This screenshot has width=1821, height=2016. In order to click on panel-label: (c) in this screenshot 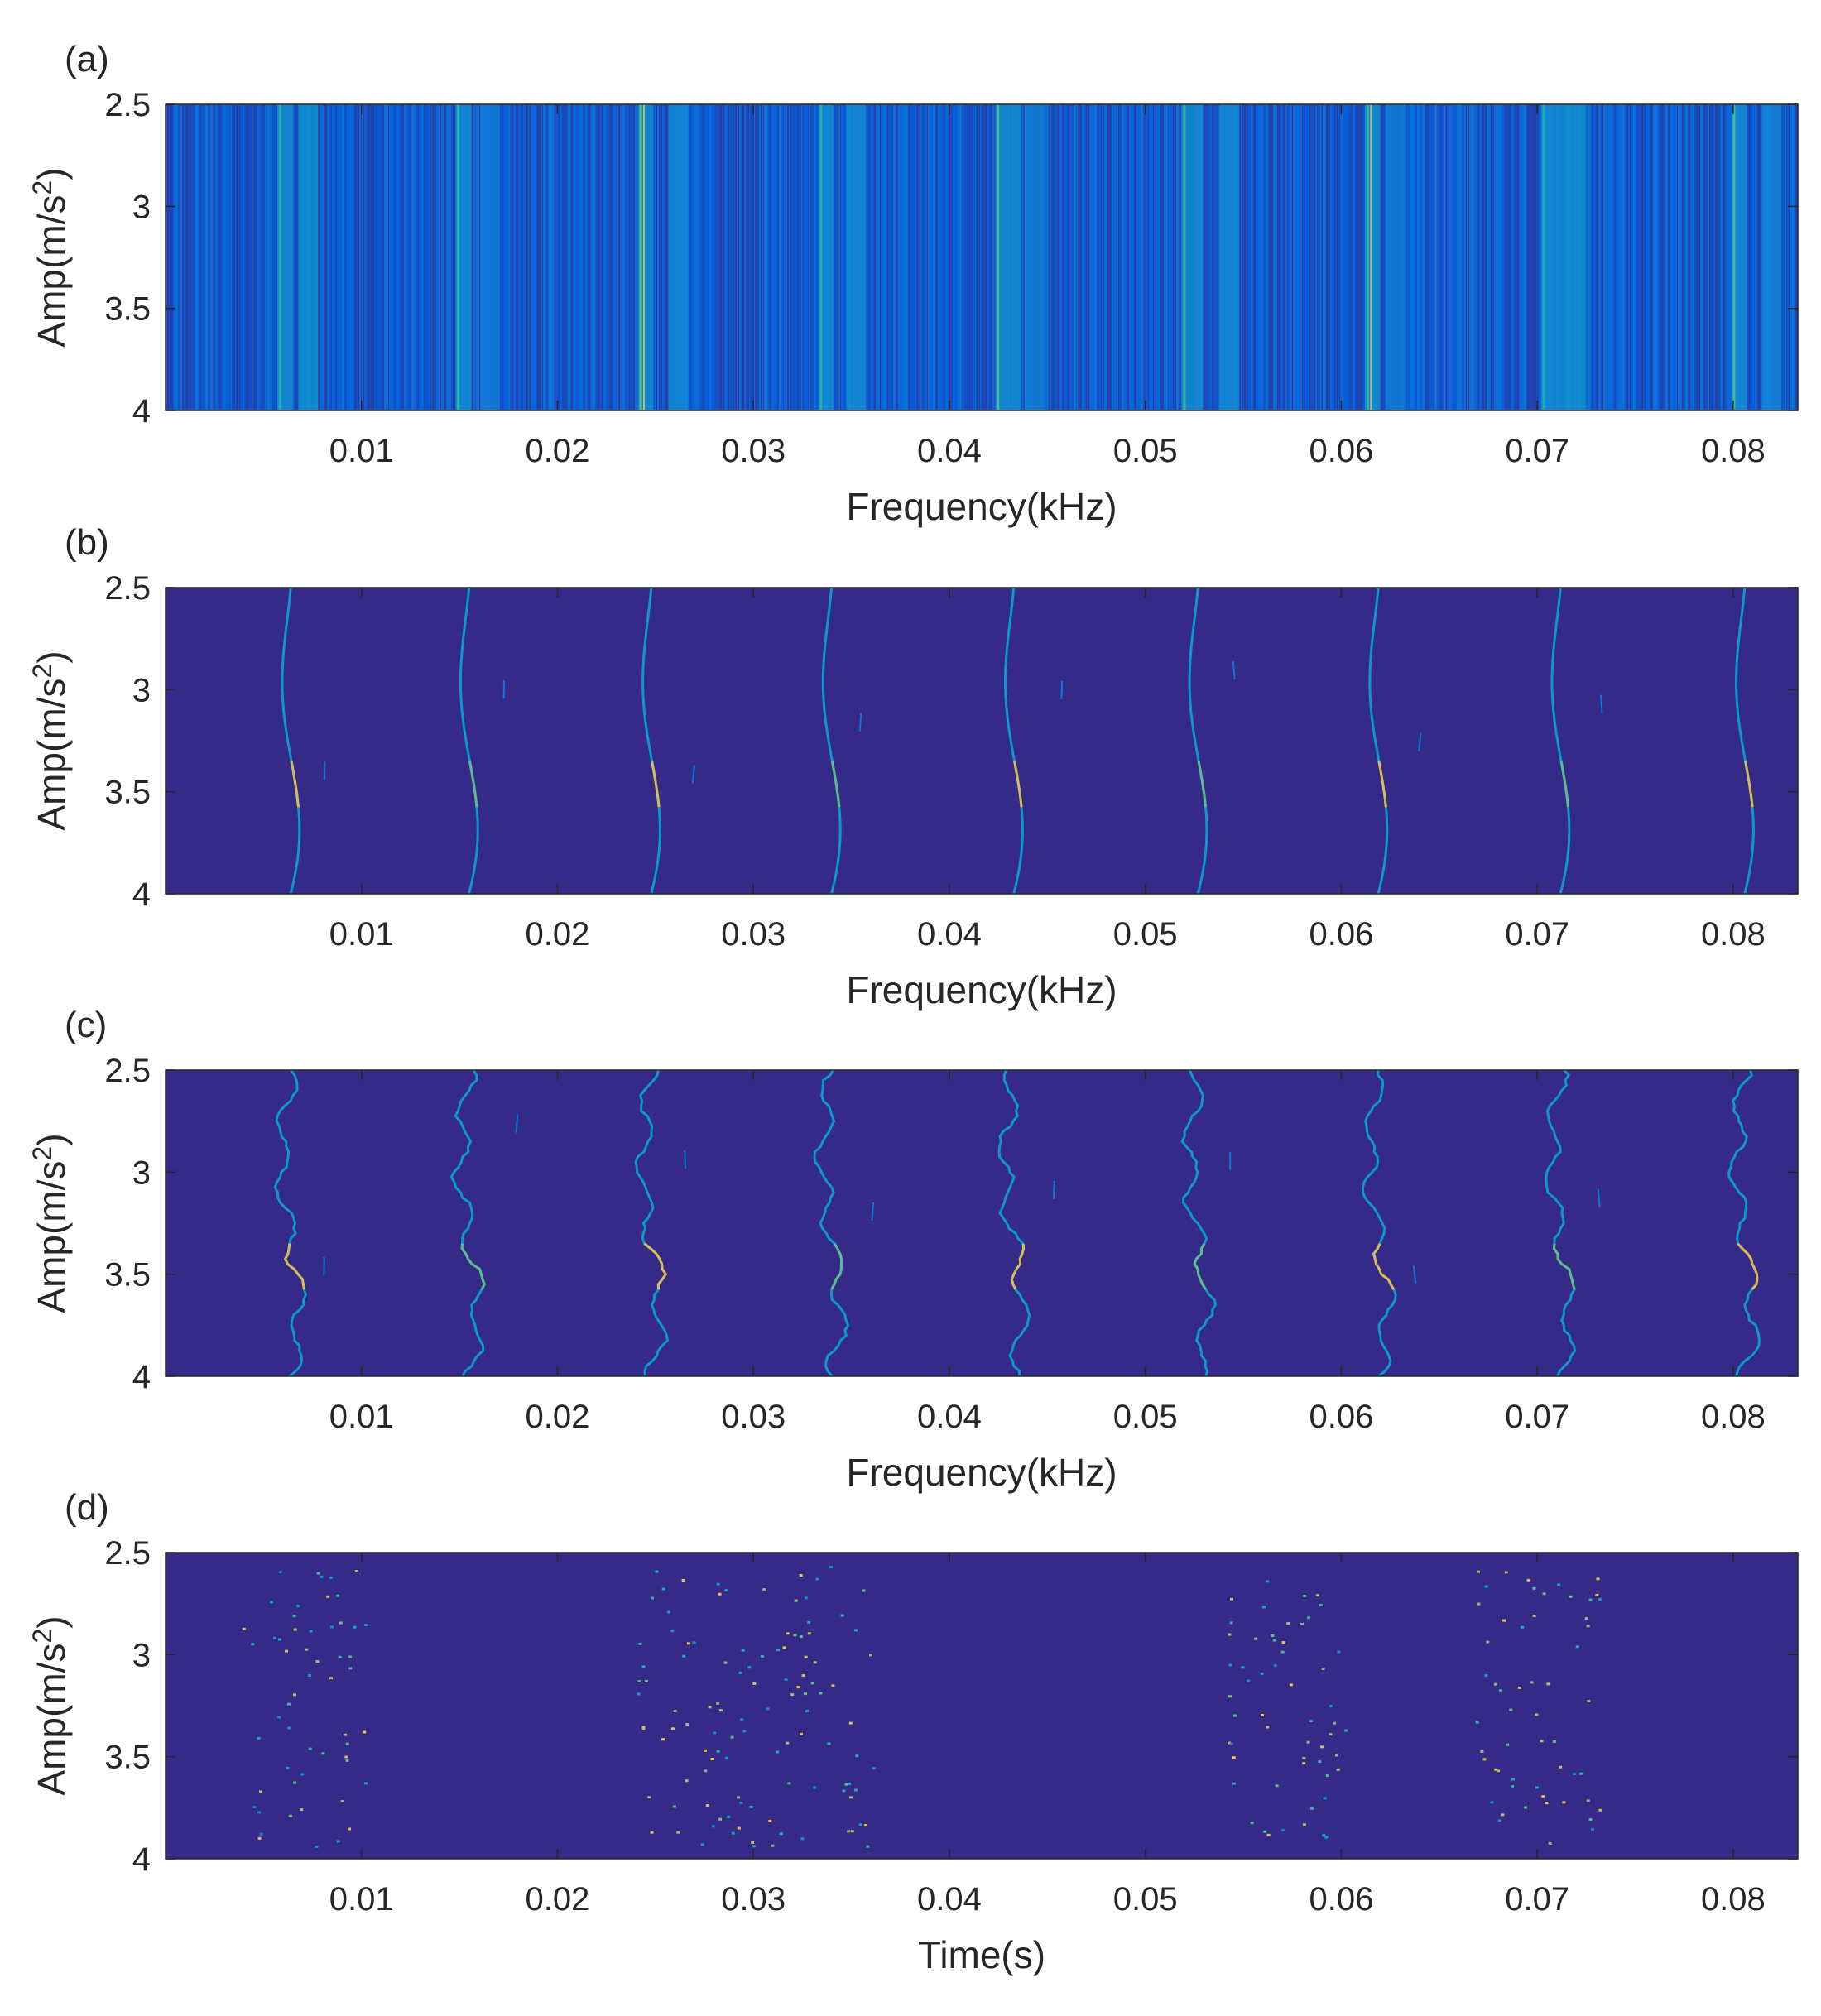, I will do `click(86, 1025)`.